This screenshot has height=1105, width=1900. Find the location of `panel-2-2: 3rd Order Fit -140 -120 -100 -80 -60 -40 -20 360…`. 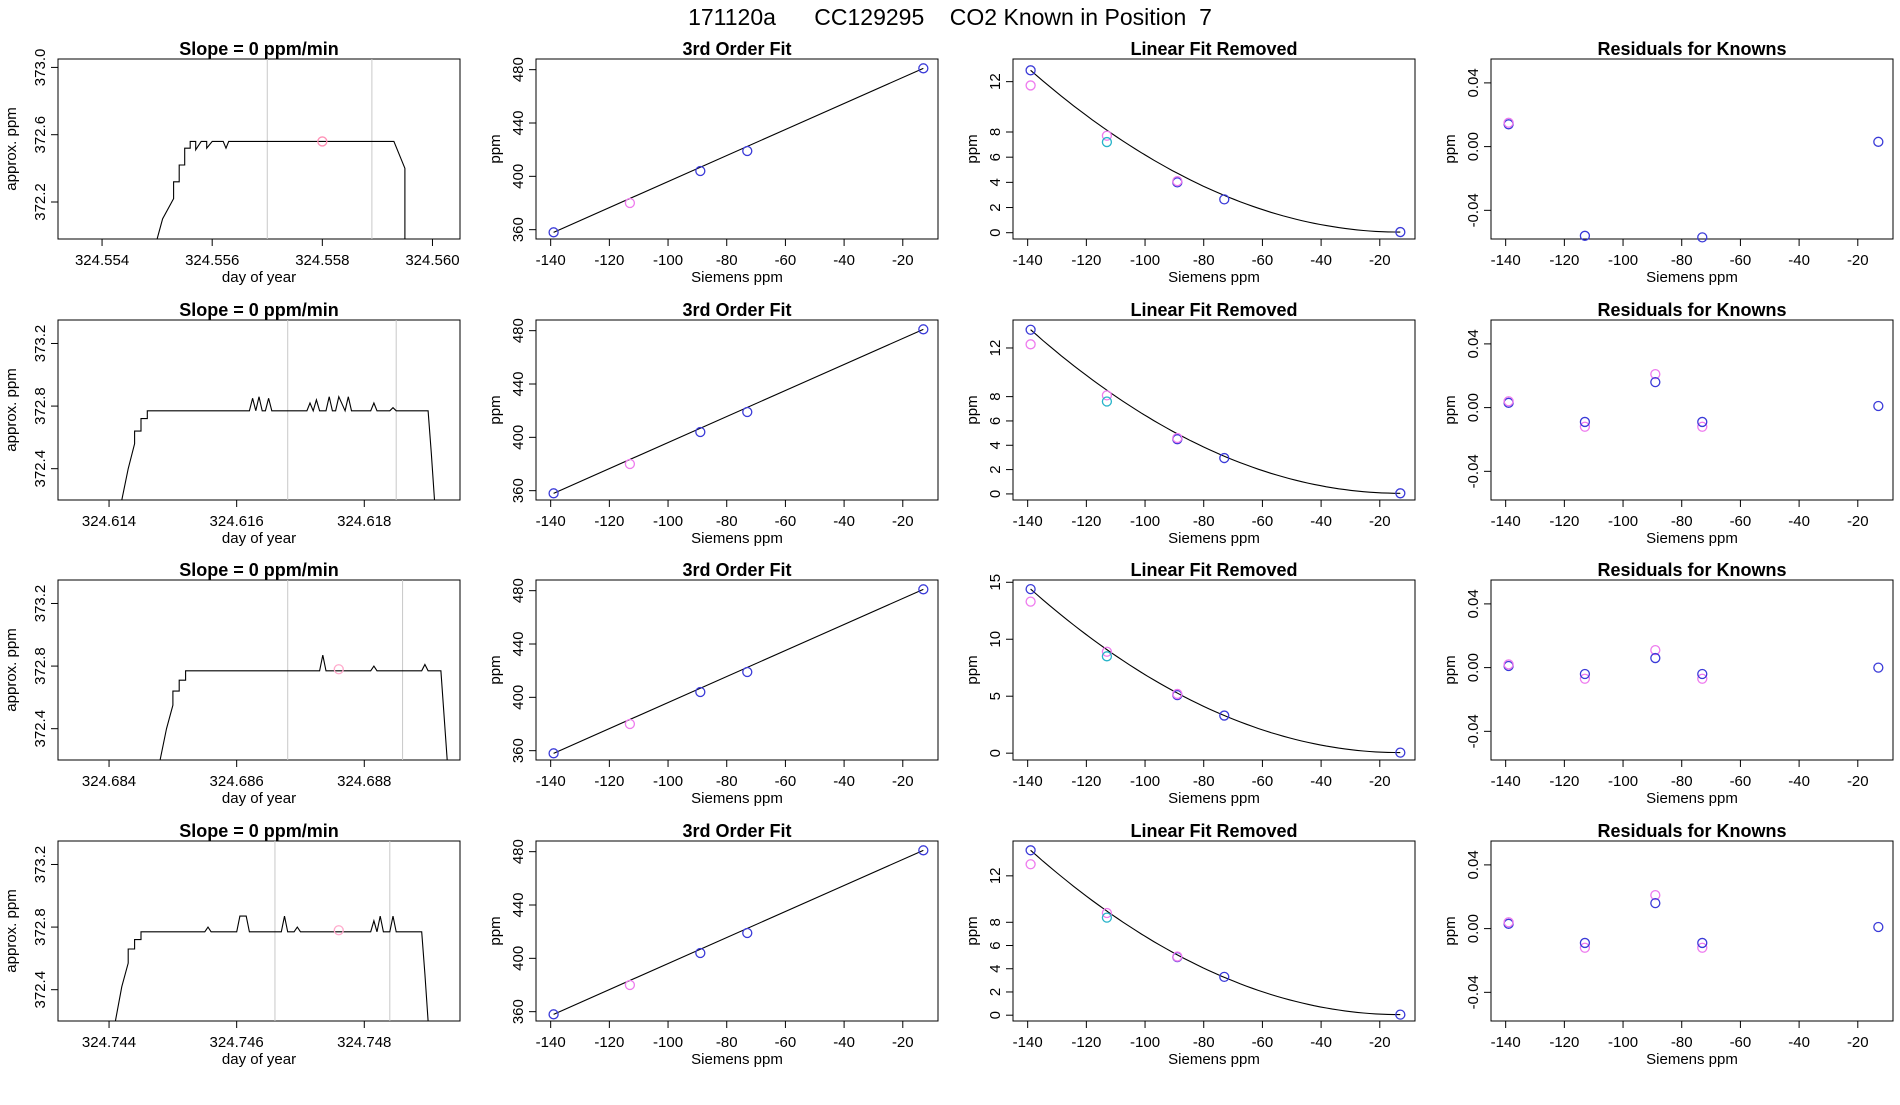

panel-2-2: 3rd Order Fit -140 -120 -100 -80 -60 -40 -20 360… is located at coordinates (713, 423).